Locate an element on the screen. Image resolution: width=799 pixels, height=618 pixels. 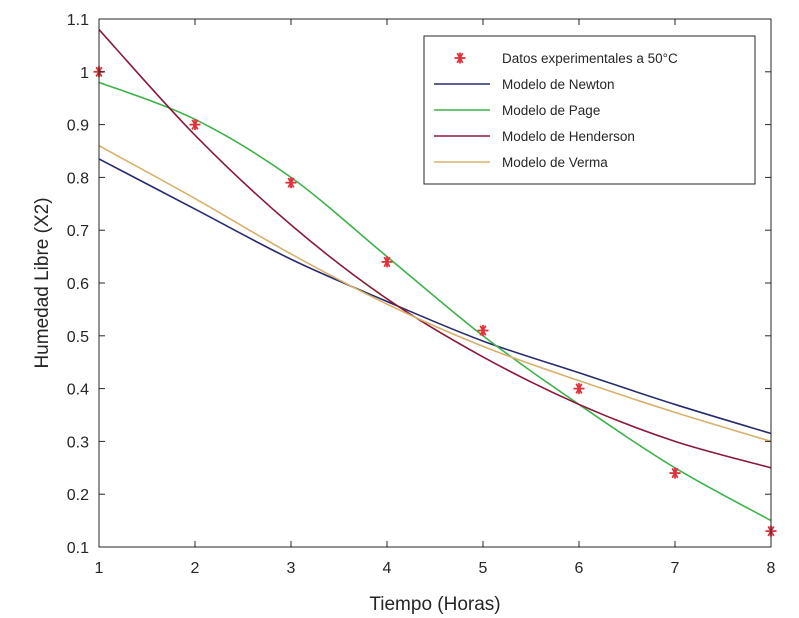
y-tick-label: 0.1 is located at coordinates (78, 548).